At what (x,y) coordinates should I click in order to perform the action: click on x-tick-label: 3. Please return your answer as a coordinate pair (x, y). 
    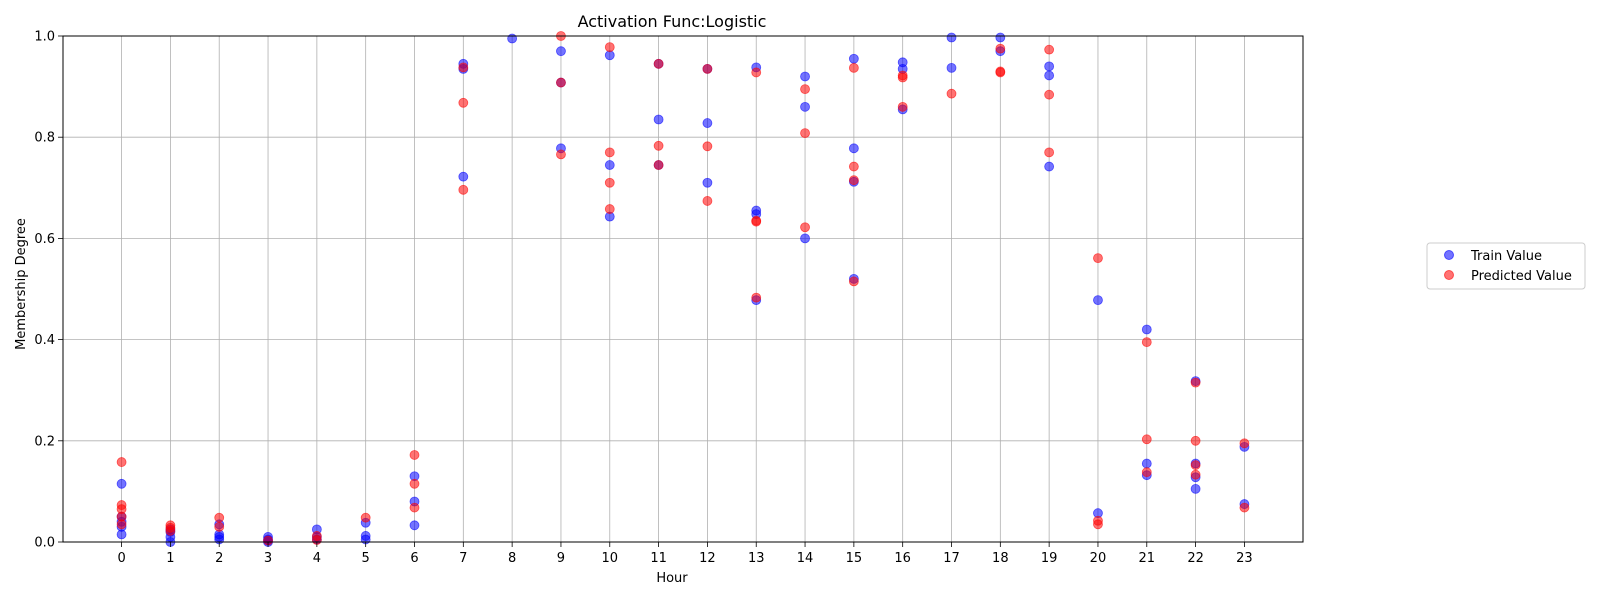
    Looking at the image, I should click on (268, 558).